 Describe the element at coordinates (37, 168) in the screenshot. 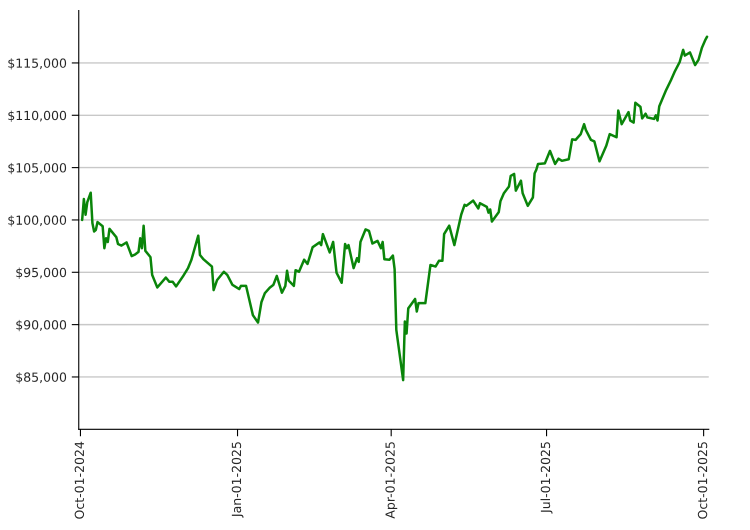

I see `y-tick-label: $105,000` at that location.